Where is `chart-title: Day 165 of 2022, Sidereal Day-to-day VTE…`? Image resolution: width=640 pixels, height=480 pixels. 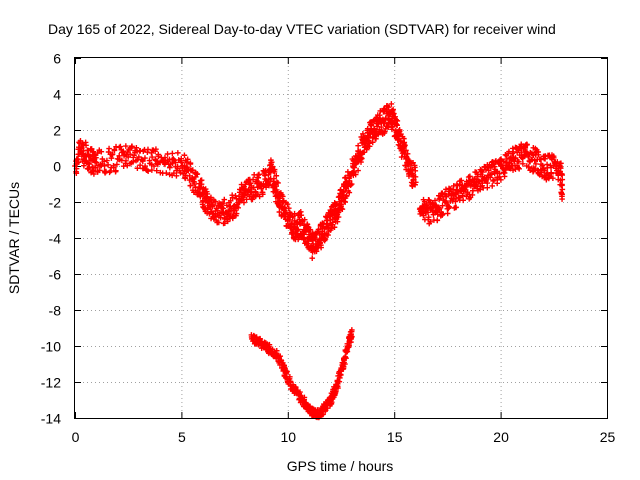
chart-title: Day 165 of 2022, Sidereal Day-to-day VTE… is located at coordinates (302, 29).